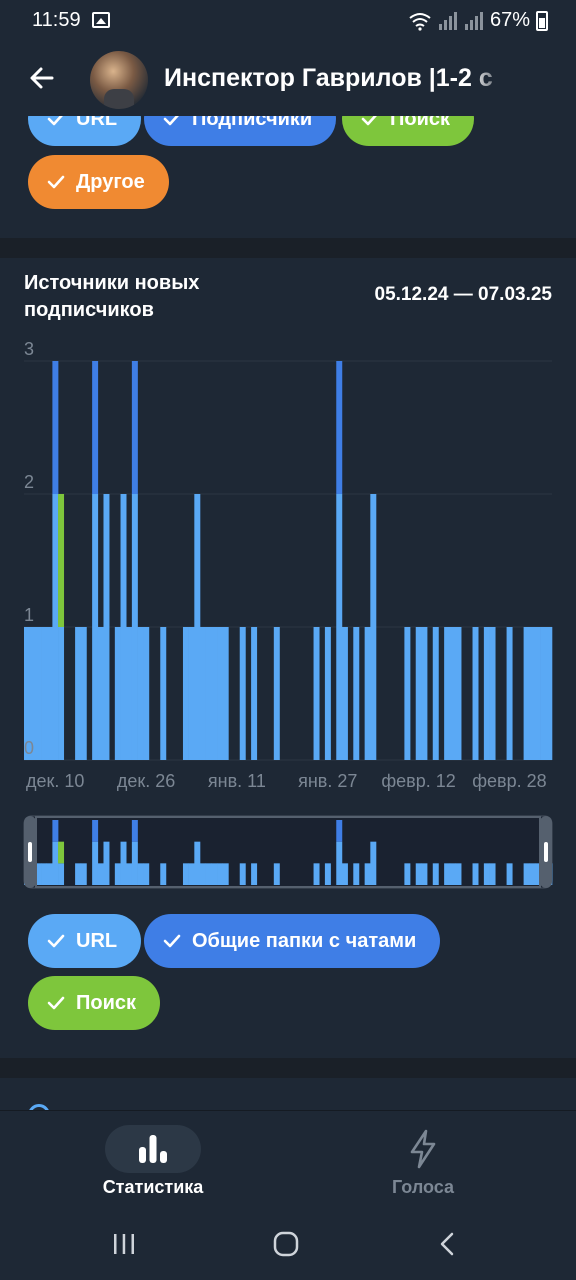 This screenshot has height=1280, width=576. What do you see at coordinates (29, 748) in the screenshot?
I see `y-tick-label: 0` at bounding box center [29, 748].